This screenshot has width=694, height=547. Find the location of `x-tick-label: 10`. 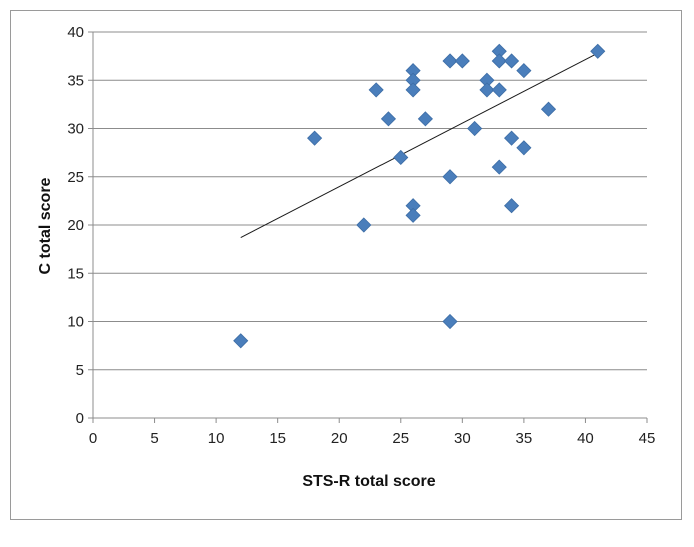

x-tick-label: 10 is located at coordinates (216, 438).